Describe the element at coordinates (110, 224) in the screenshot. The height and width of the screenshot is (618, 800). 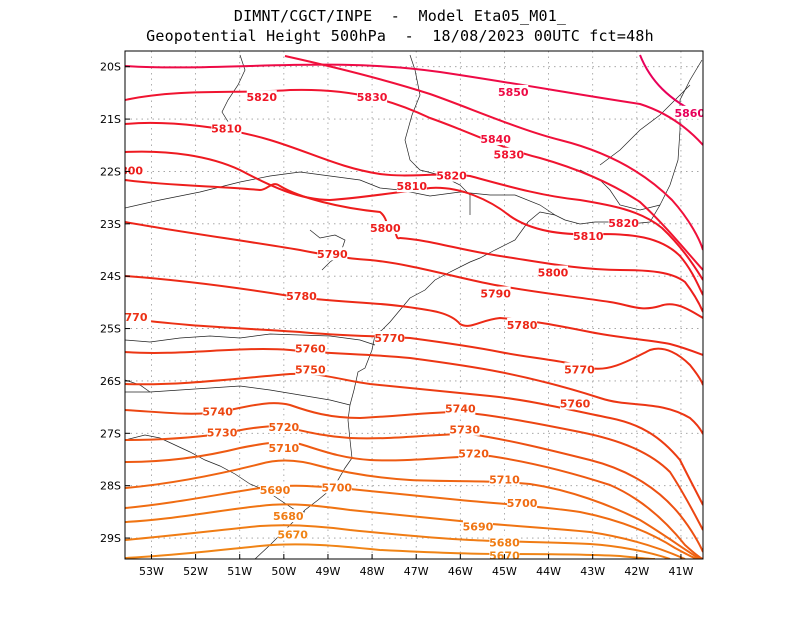
I see `y-tick-label: 23S` at that location.